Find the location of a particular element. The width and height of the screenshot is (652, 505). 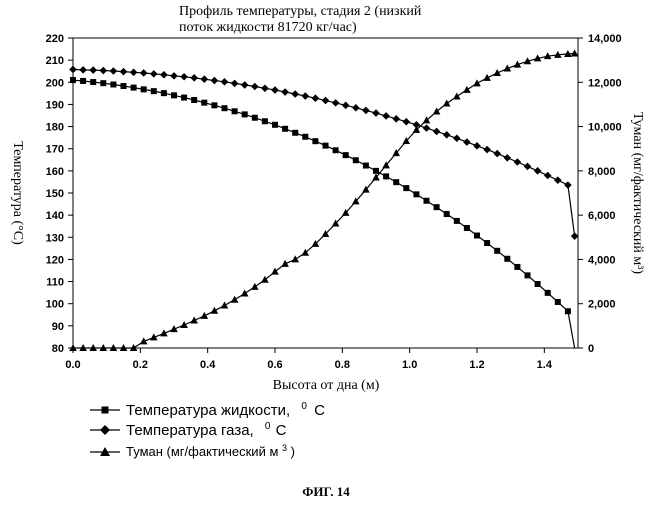

x-tick-label: 0.0 is located at coordinates (72, 365).